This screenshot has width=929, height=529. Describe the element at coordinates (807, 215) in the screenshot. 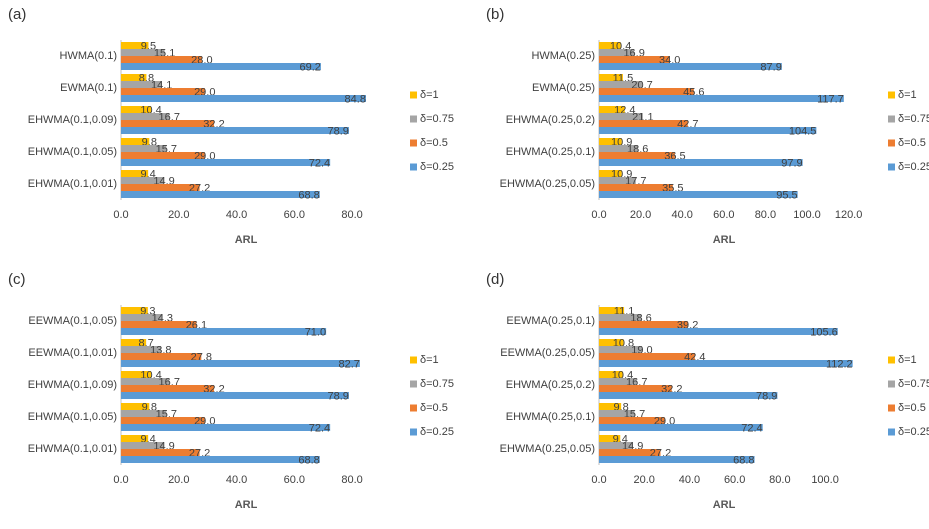

I see `x-tick-label: 100.0` at that location.